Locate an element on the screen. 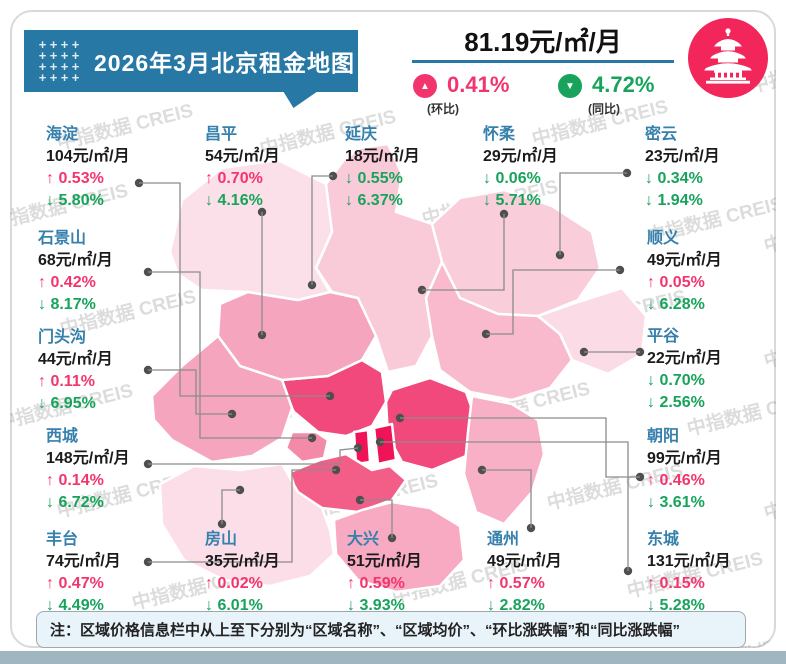 The image size is (786, 664). percent-value: 0.05% is located at coordinates (682, 282).